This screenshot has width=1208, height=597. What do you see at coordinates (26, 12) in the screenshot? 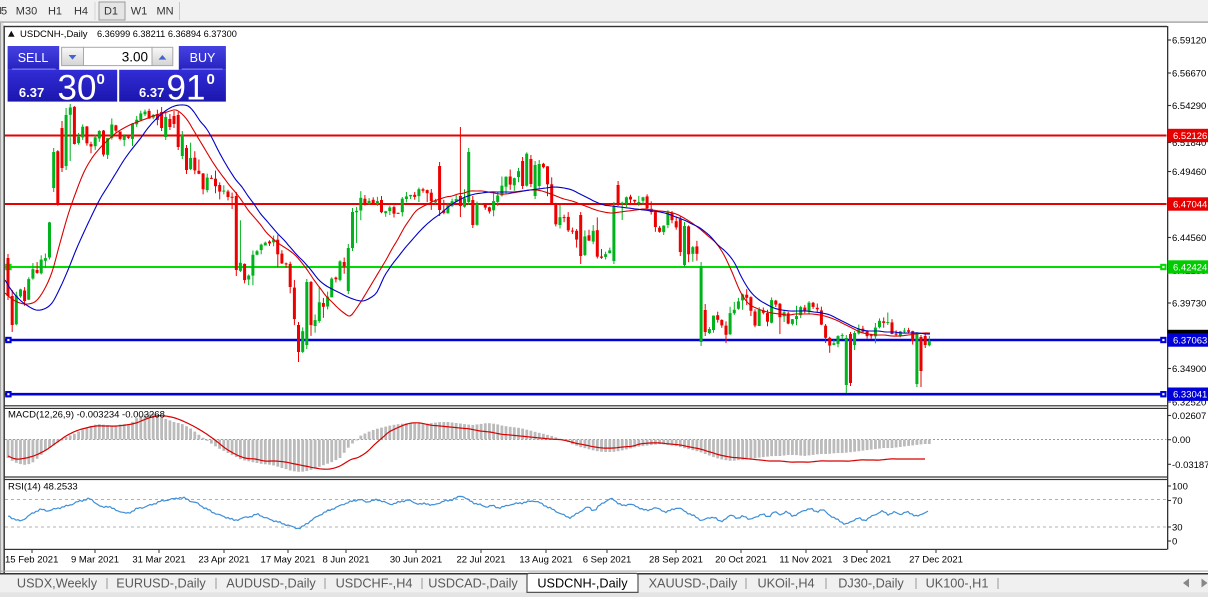
I see `svg-text: M30` at bounding box center [26, 12].